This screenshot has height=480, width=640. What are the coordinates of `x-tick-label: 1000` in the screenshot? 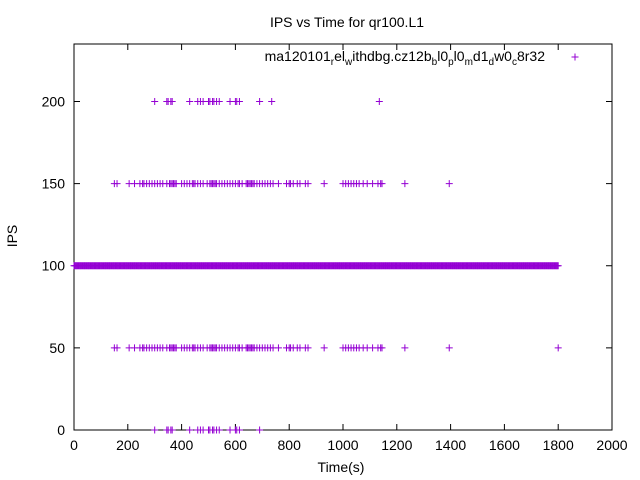 It's located at (342, 445).